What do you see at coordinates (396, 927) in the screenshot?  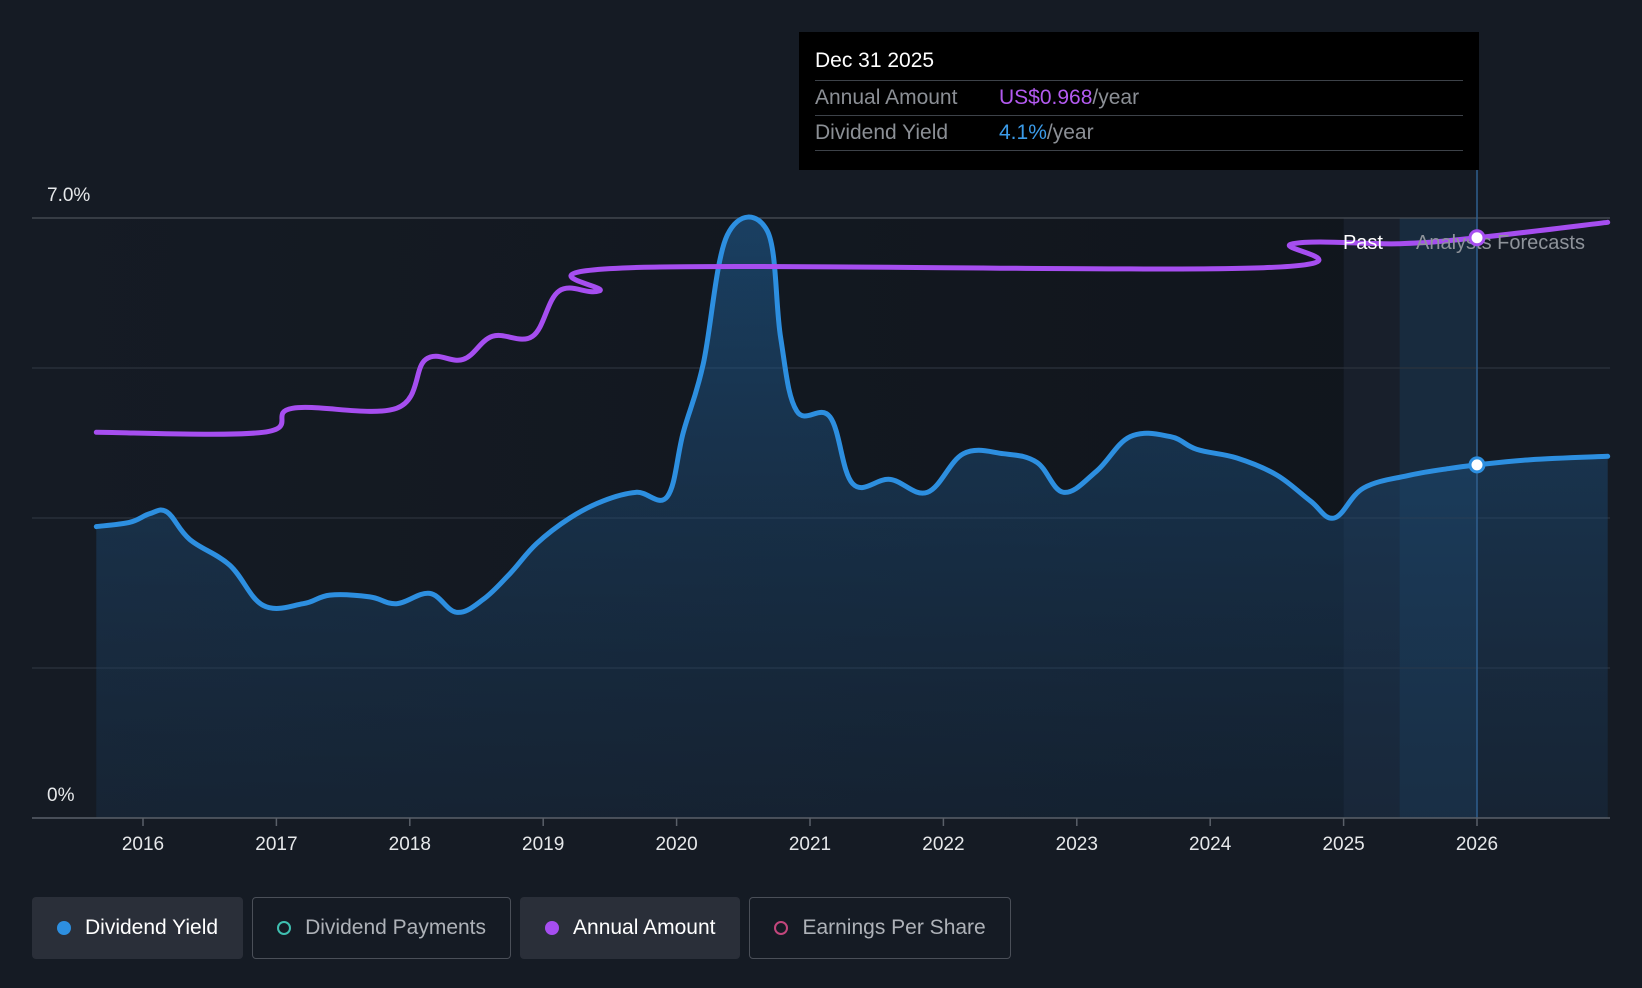 I see `legend-dividend-payments-label: Dividend Payments` at bounding box center [396, 927].